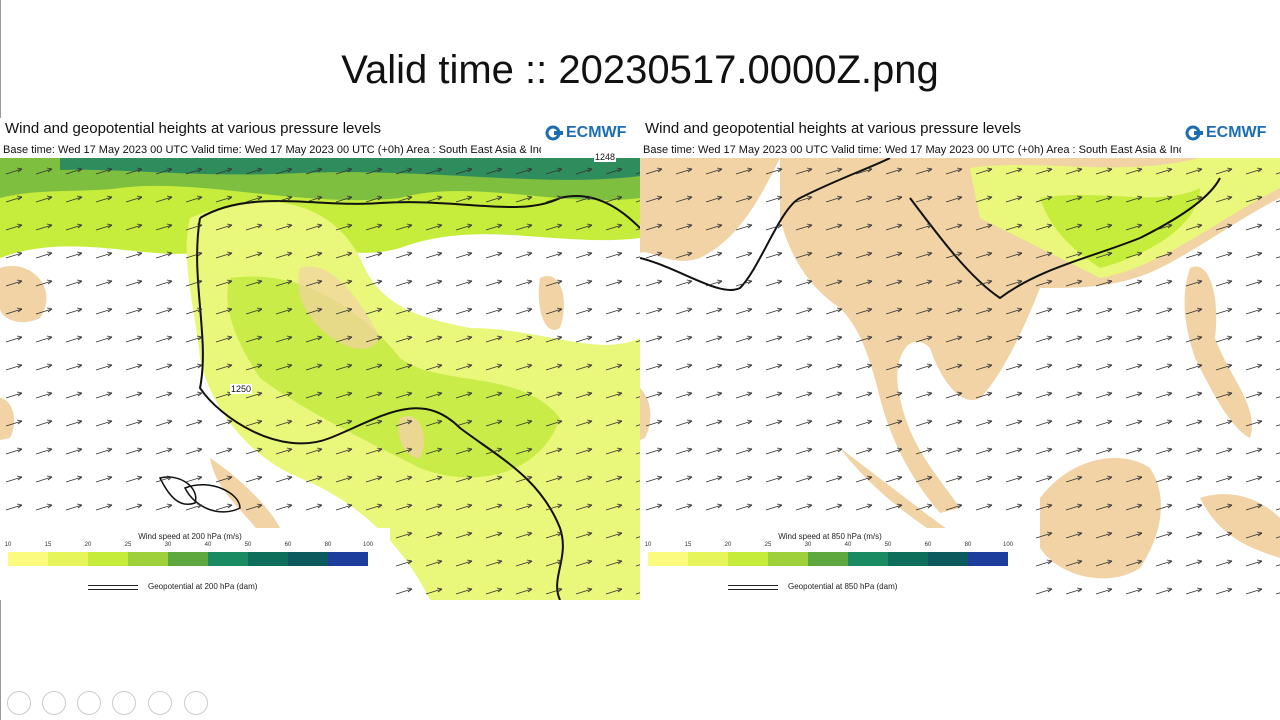 Image resolution: width=1280 pixels, height=720 pixels. What do you see at coordinates (190, 536) in the screenshot?
I see `legend-title: Wind speed at 200 hPa (m/s)` at bounding box center [190, 536].